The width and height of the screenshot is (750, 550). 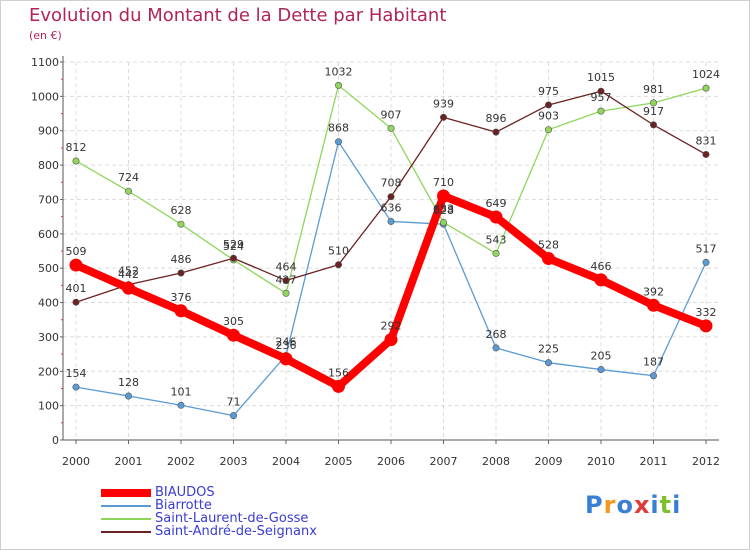 What do you see at coordinates (653, 362) in the screenshot?
I see `data-label-biarrotte: 187` at bounding box center [653, 362].